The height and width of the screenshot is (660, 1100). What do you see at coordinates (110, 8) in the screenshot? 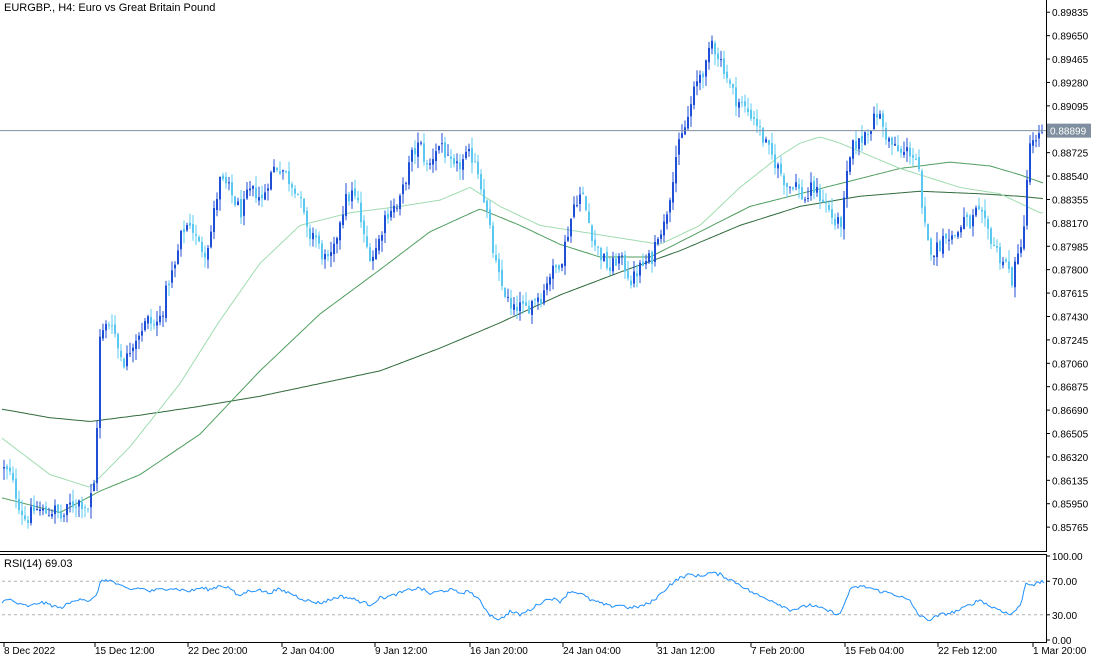
I see `chart-title: EURGBP., H4: Euro vs Great Britain Pound` at bounding box center [110, 8].